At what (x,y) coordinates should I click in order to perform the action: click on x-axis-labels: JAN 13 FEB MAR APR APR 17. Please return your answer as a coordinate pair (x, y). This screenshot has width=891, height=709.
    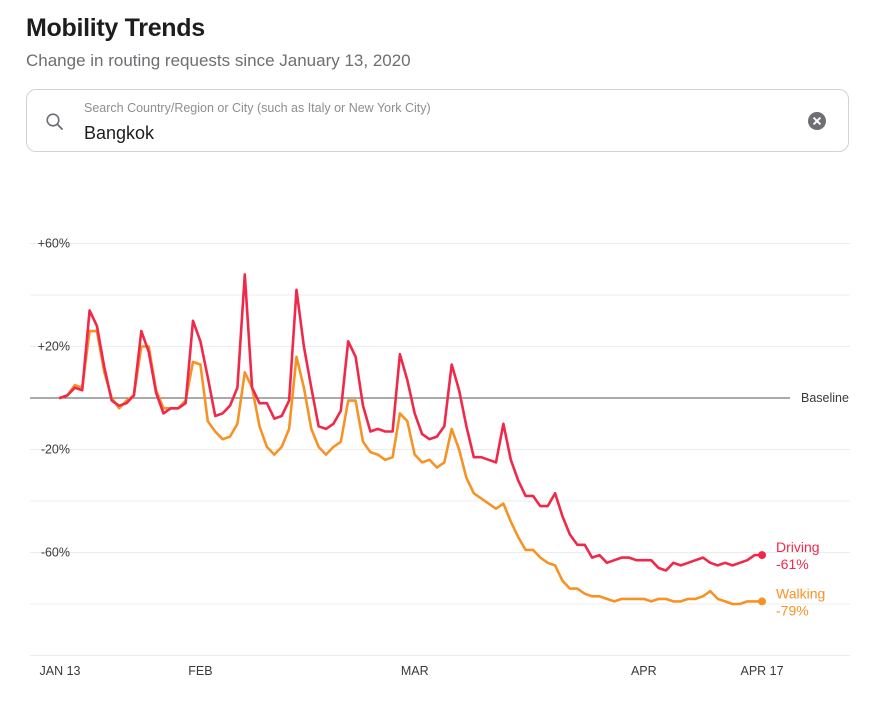
    Looking at the image, I should click on (412, 671).